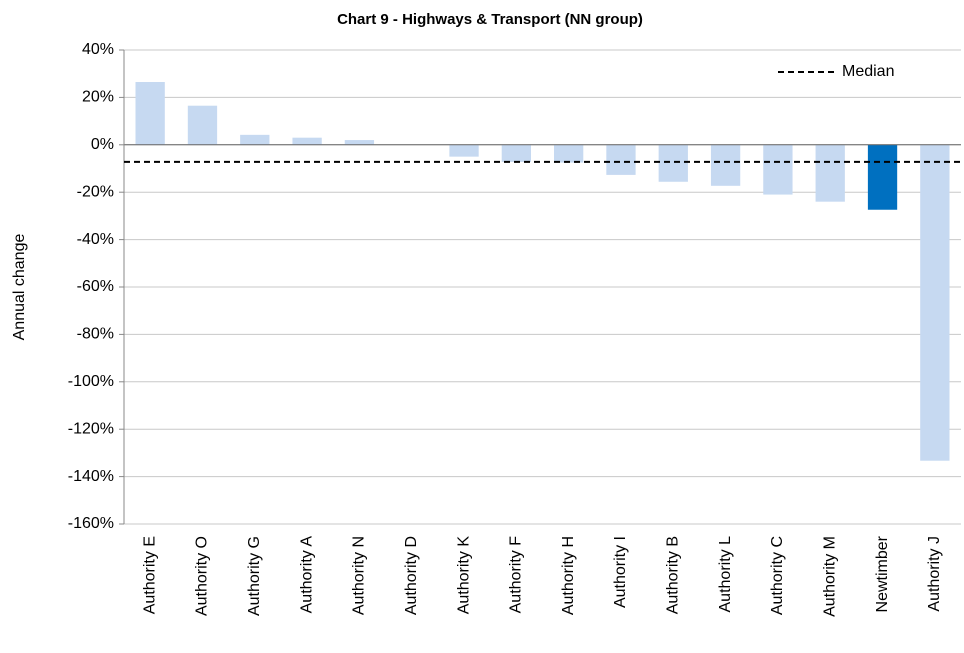 This screenshot has width=964, height=653. Describe the element at coordinates (673, 575) in the screenshot. I see `x-tick-label: Authority B` at that location.